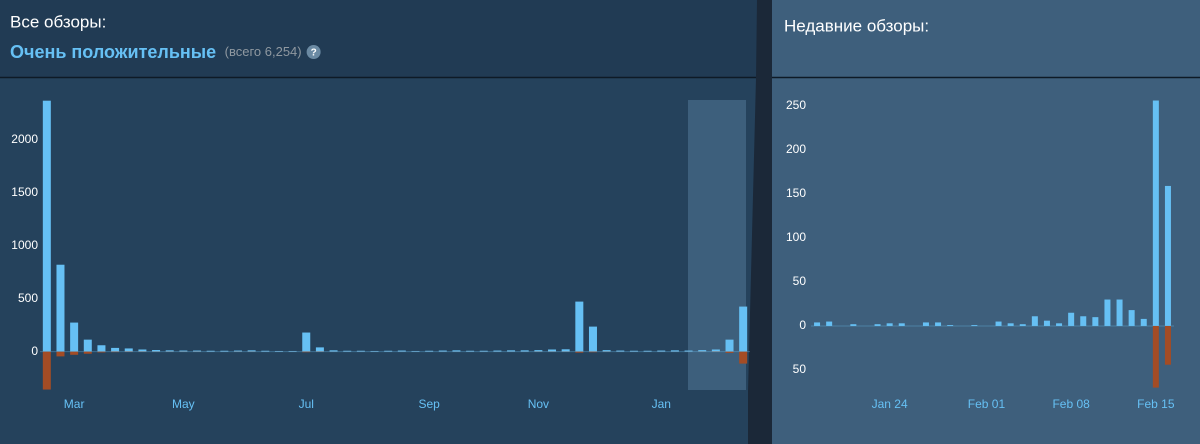 The width and height of the screenshot is (1200, 444). I want to click on y-tick-label: 200, so click(796, 149).